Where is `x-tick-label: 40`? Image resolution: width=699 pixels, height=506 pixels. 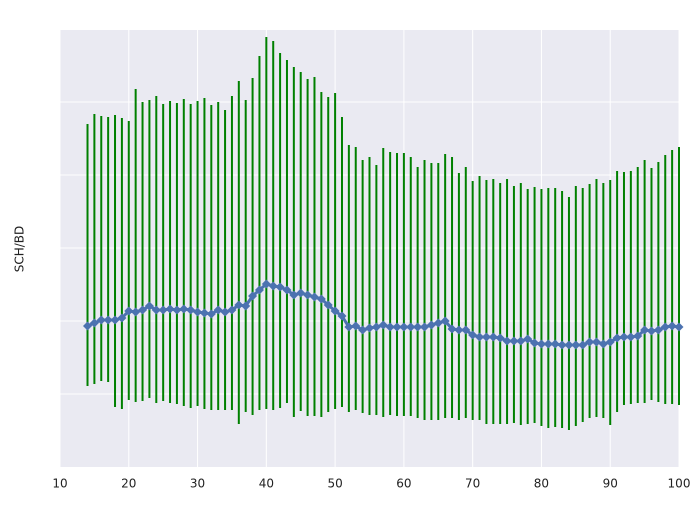
x-tick-label: 40 is located at coordinates (266, 484).